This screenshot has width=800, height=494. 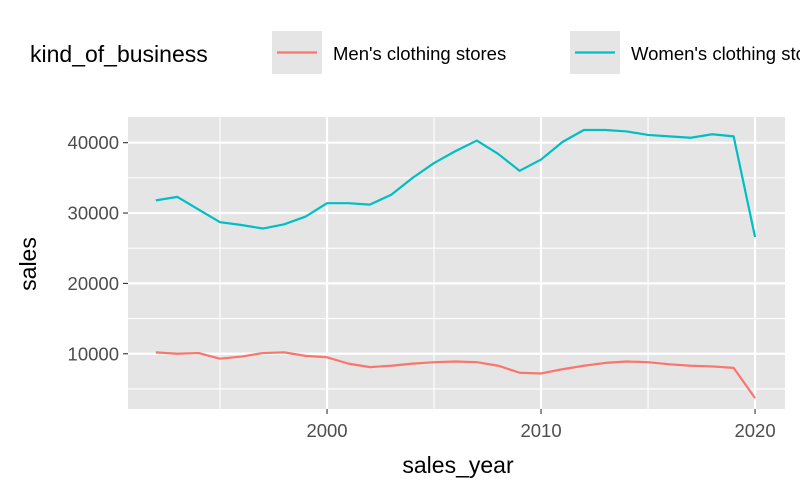 I want to click on legend-item-label: Women's clothing stores, so click(x=715, y=53).